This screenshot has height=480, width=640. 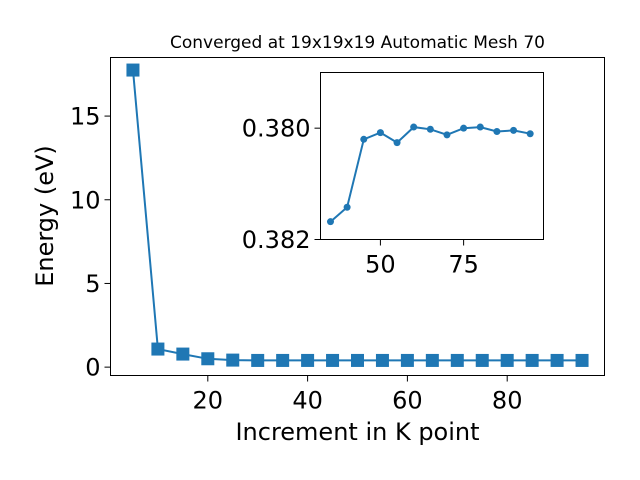 I want to click on main-x-ticks: 20 40 60 80, so click(x=358, y=395).